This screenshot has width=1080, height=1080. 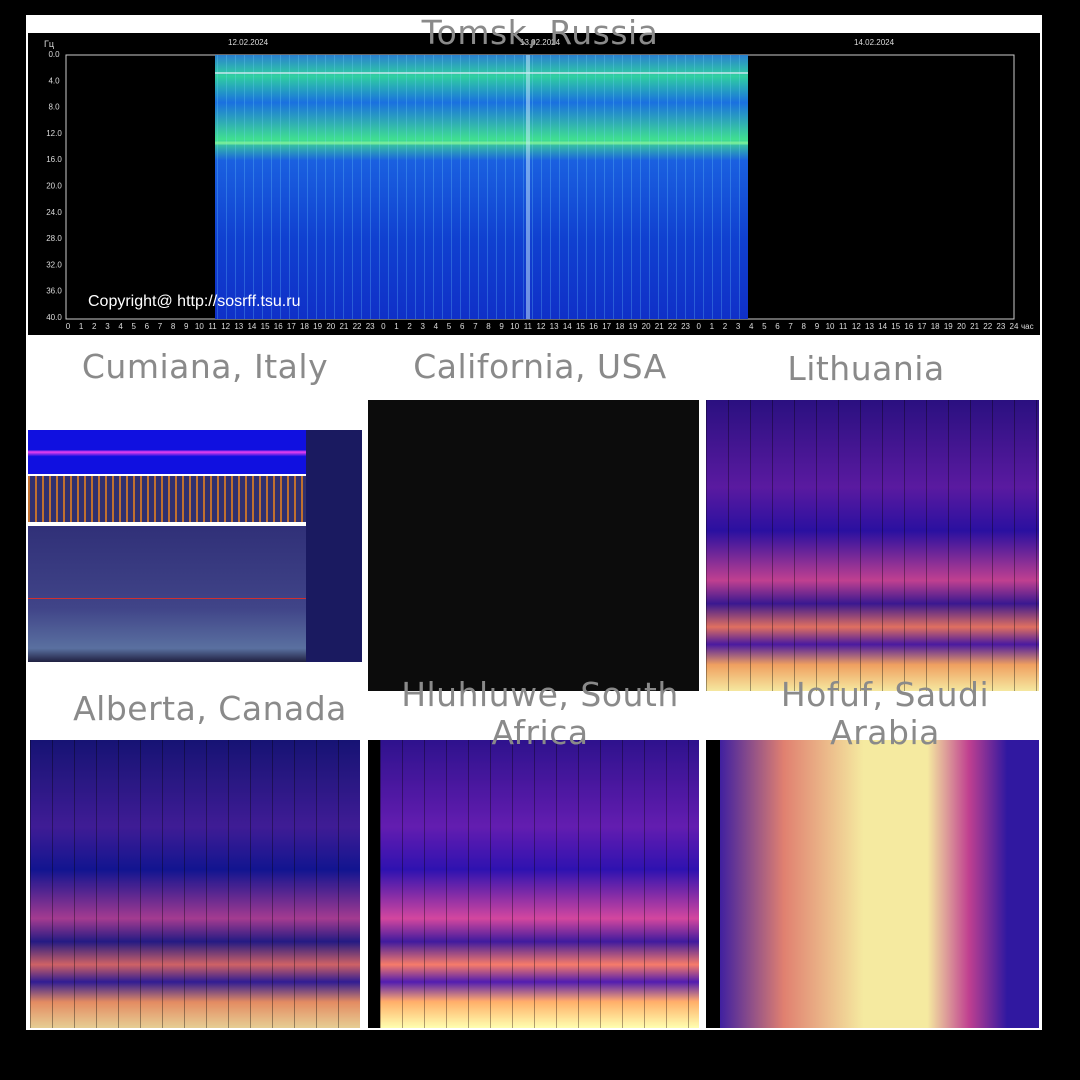 I want to click on date-label: 12.02.2024, so click(x=248, y=42).